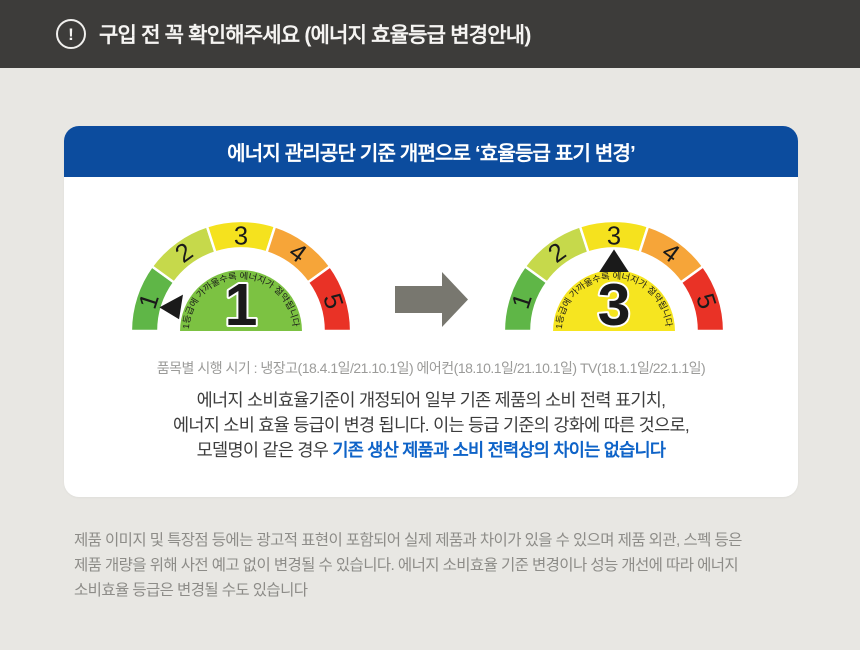 This screenshot has width=860, height=650. I want to click on banner-text: 구입 전 꼭 확인해주세요 (에너지 효율등급 변경안내), so click(315, 35).